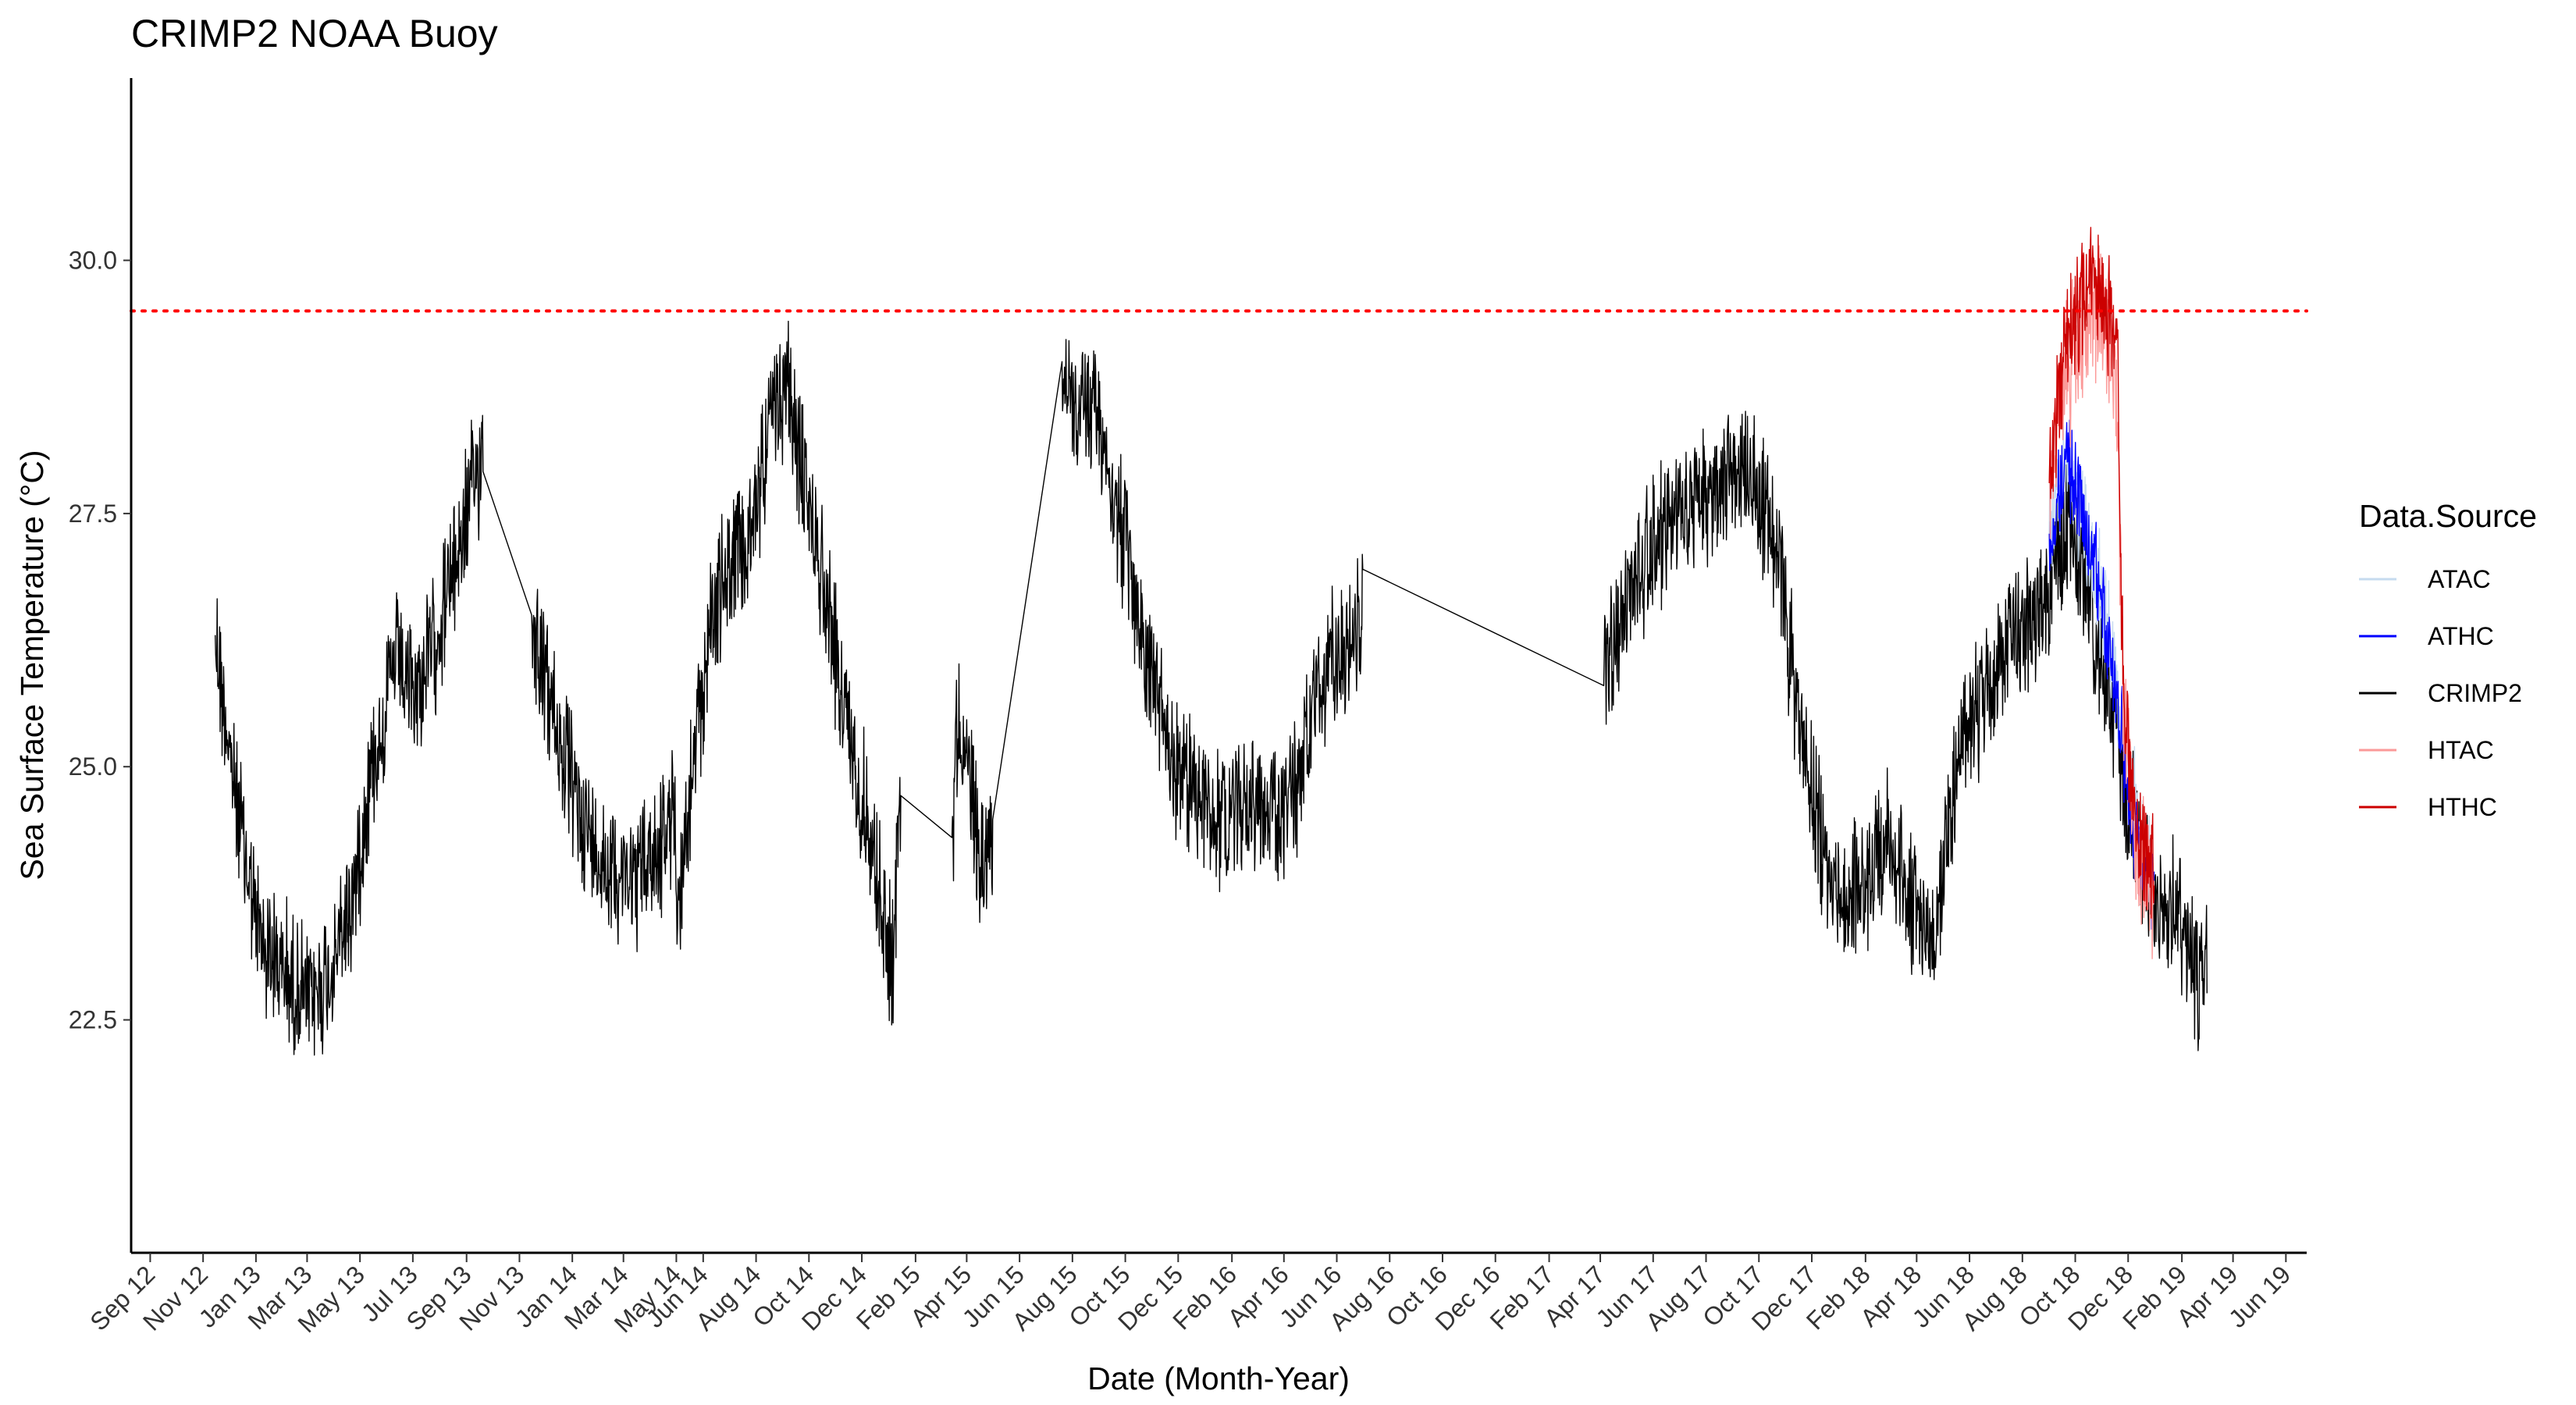  Describe the element at coordinates (93, 261) in the screenshot. I see `y-tick-label: 30.0` at that location.